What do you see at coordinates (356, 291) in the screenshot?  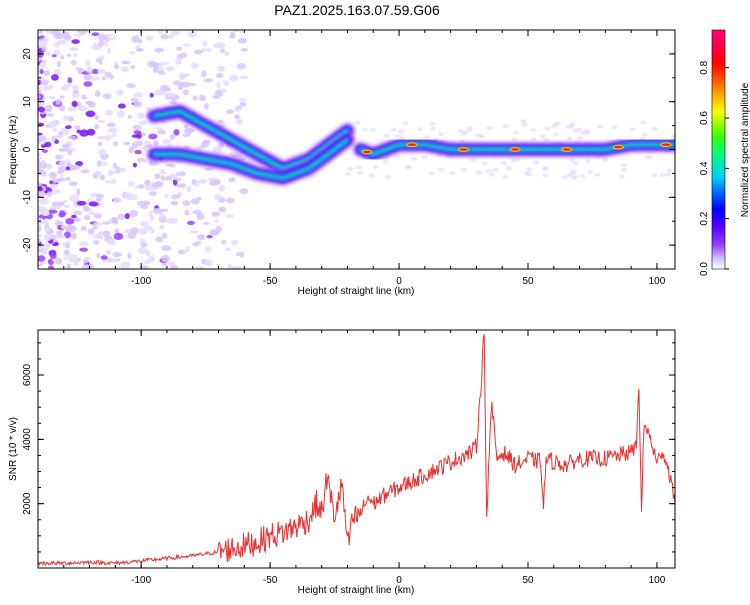 I see `spectrogram-x-axis-label: Height of straight line (km)` at bounding box center [356, 291].